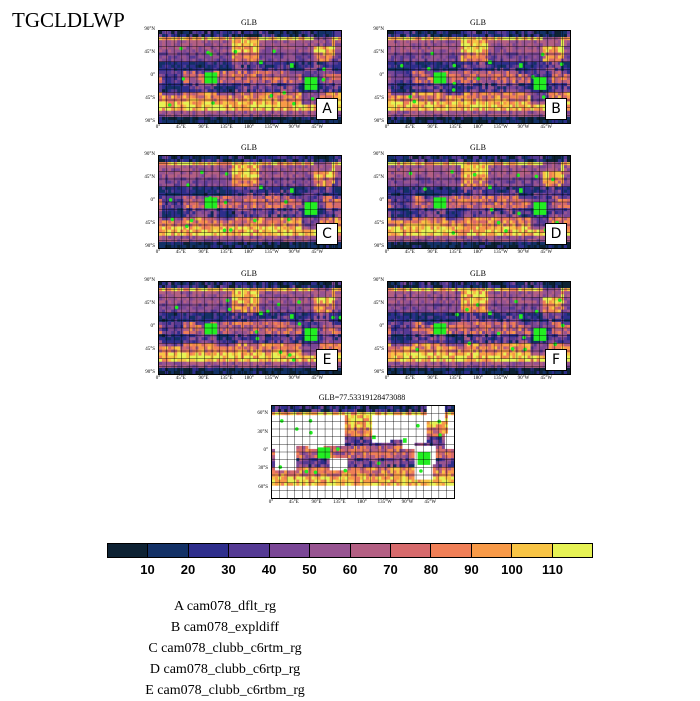 The image size is (700, 701). I want to click on lat-tick-label: 30°N, so click(259, 432).